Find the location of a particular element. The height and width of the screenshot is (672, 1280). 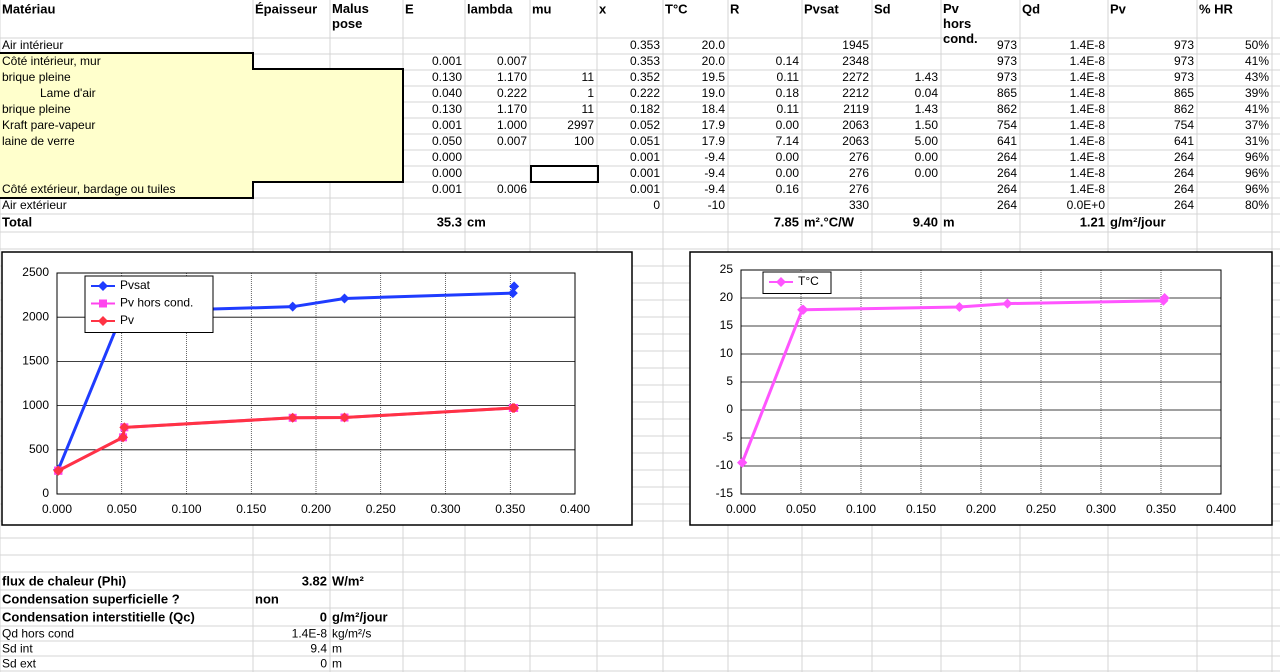

cell: 7.14 is located at coordinates (788, 141).